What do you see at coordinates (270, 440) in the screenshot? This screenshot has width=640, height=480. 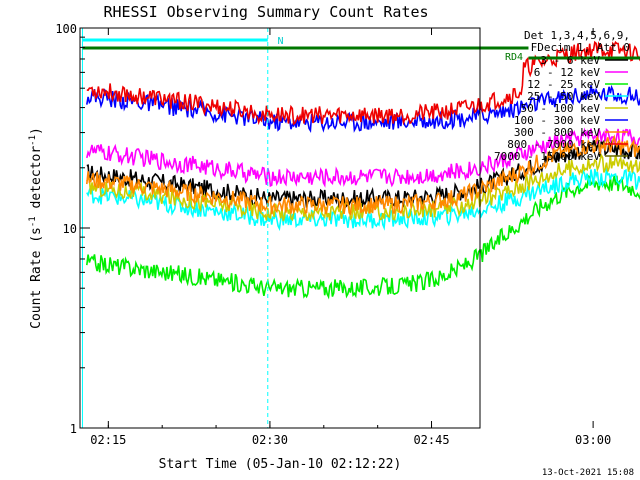 I see `x-tick-label: 02:30` at bounding box center [270, 440].